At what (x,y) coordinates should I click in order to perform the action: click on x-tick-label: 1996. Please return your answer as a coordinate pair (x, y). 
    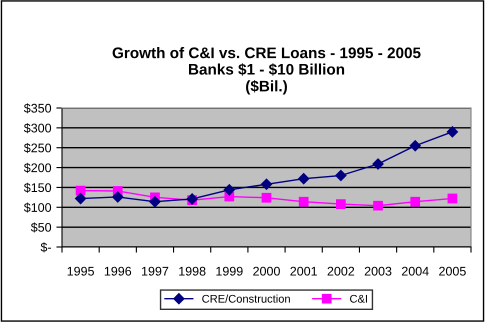
    Looking at the image, I should click on (118, 271).